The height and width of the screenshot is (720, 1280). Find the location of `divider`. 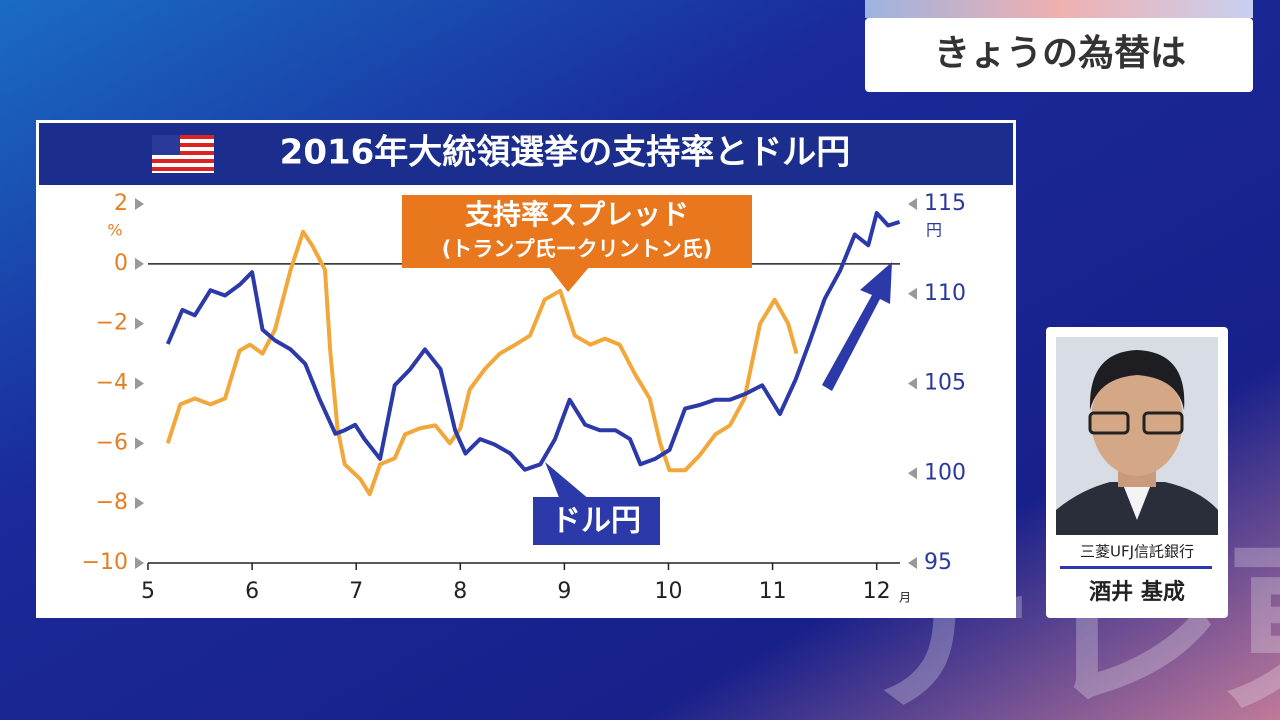

divider is located at coordinates (1136, 567).